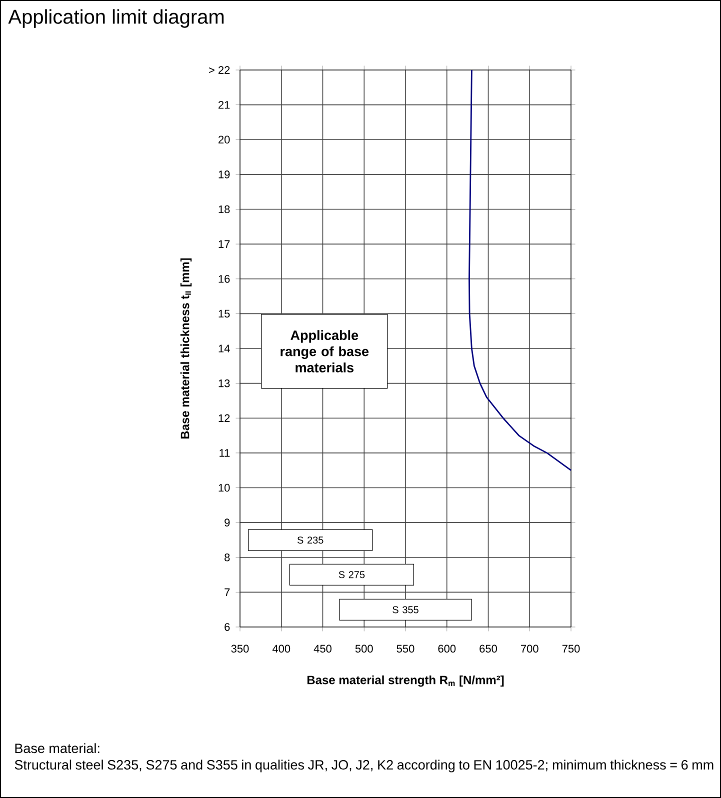 The height and width of the screenshot is (798, 721). Describe the element at coordinates (224, 278) in the screenshot. I see `y-tick-label: 16` at that location.